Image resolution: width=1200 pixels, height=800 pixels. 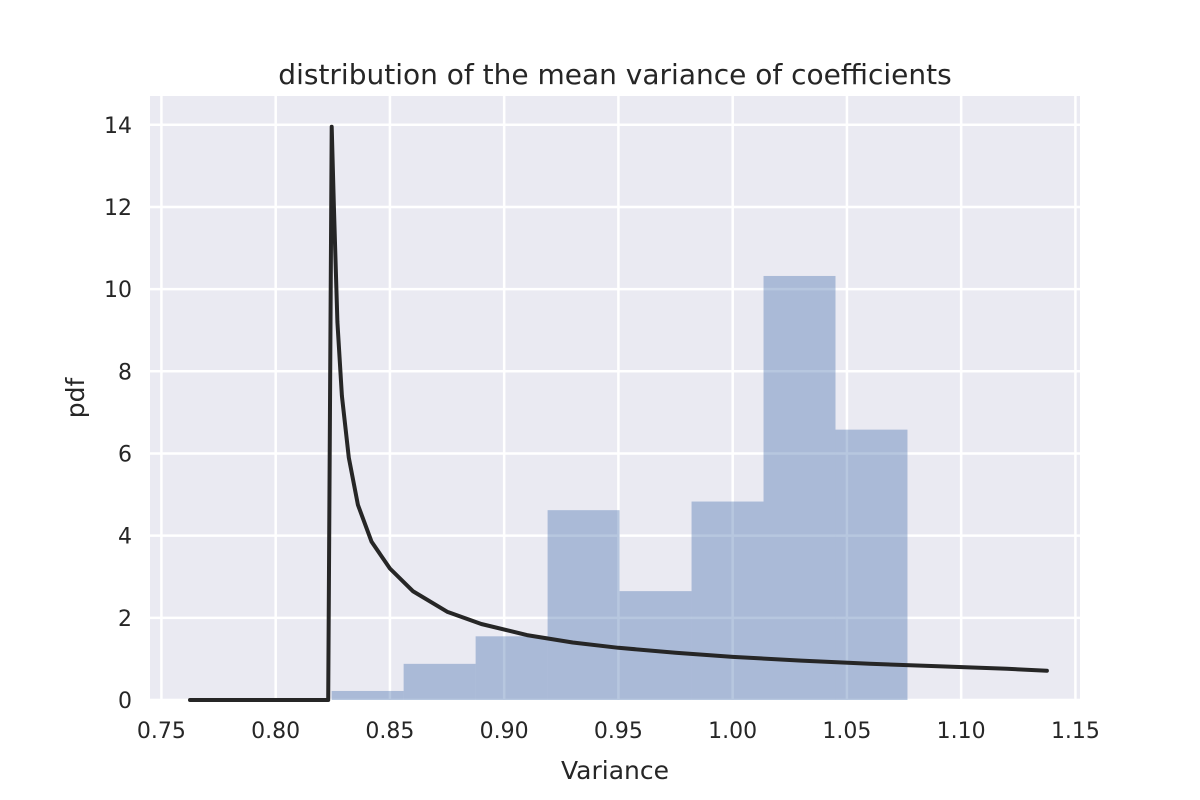 I want to click on x-tick-label: 0.80, so click(x=275, y=731).